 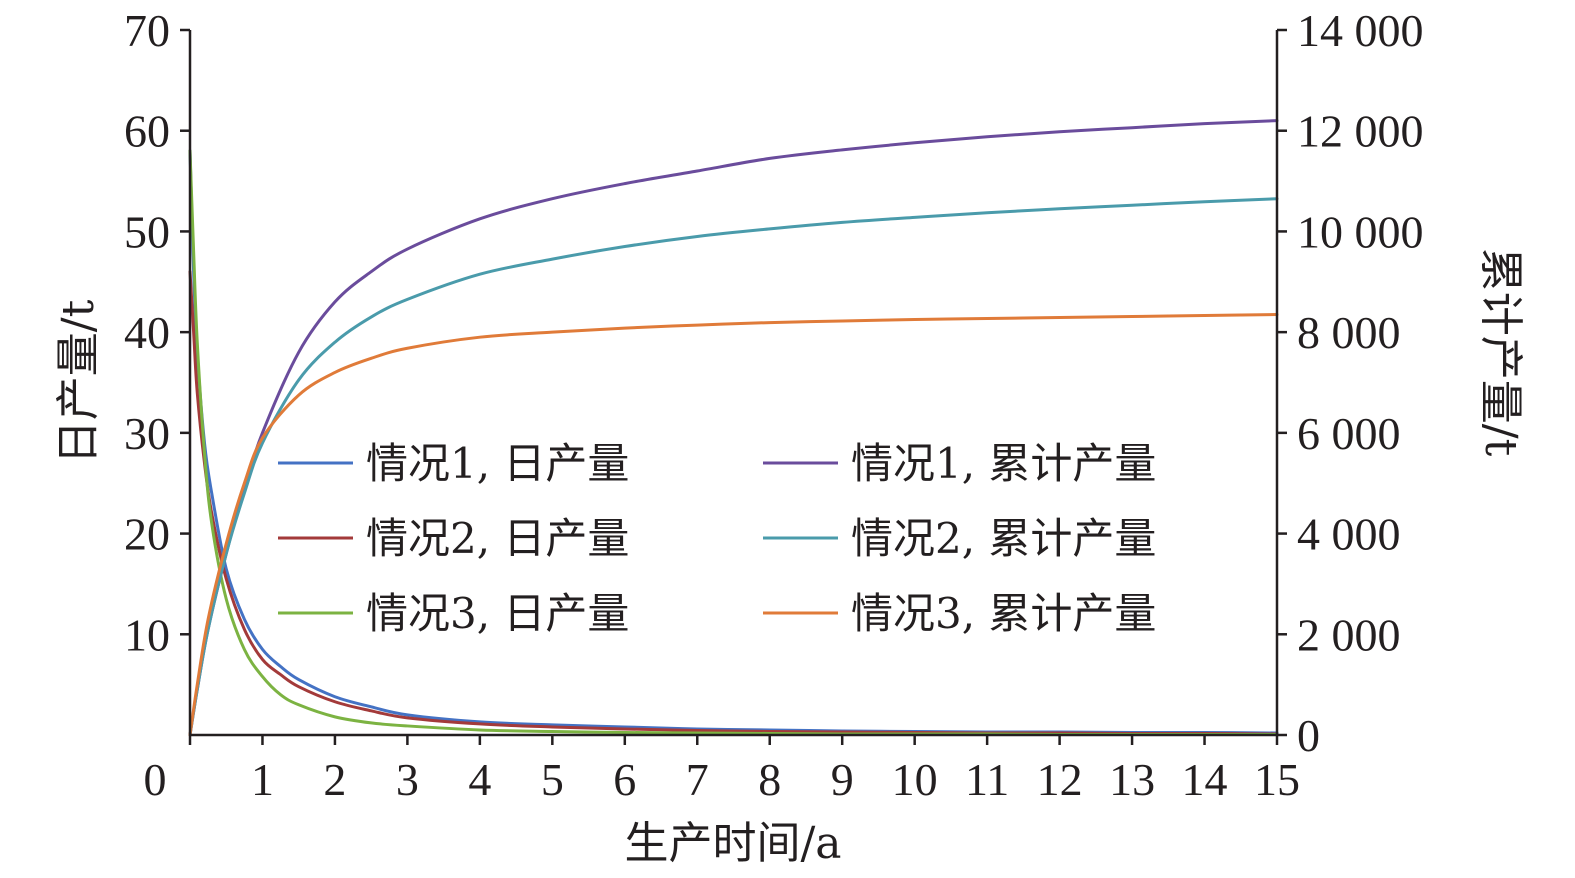 I want to click on y-right-axis-label: 累计产量/t, so click(x=1500, y=352).